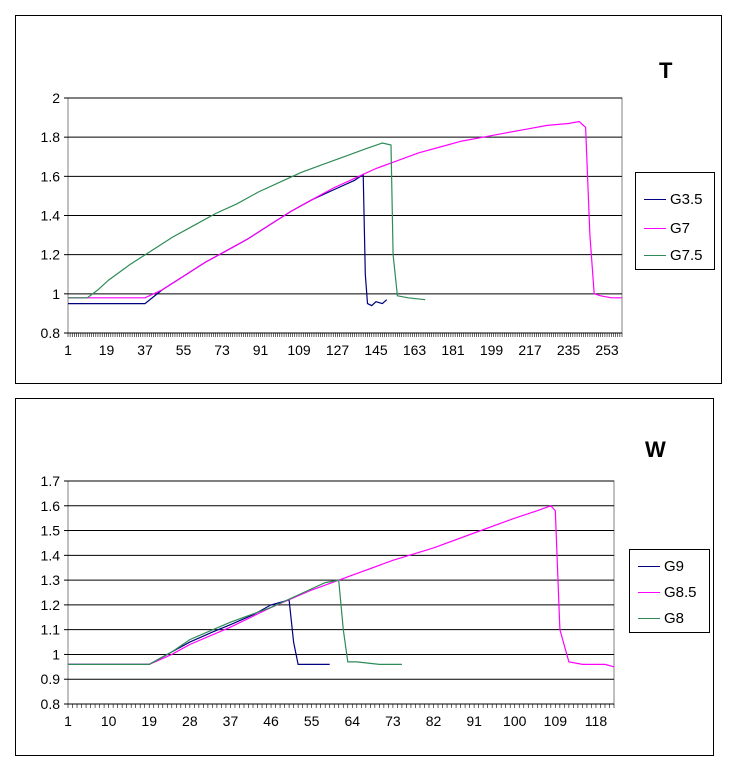 Image resolution: width=737 pixels, height=773 pixels. What do you see at coordinates (680, 228) in the screenshot?
I see `legend-label-g7: G7` at bounding box center [680, 228].